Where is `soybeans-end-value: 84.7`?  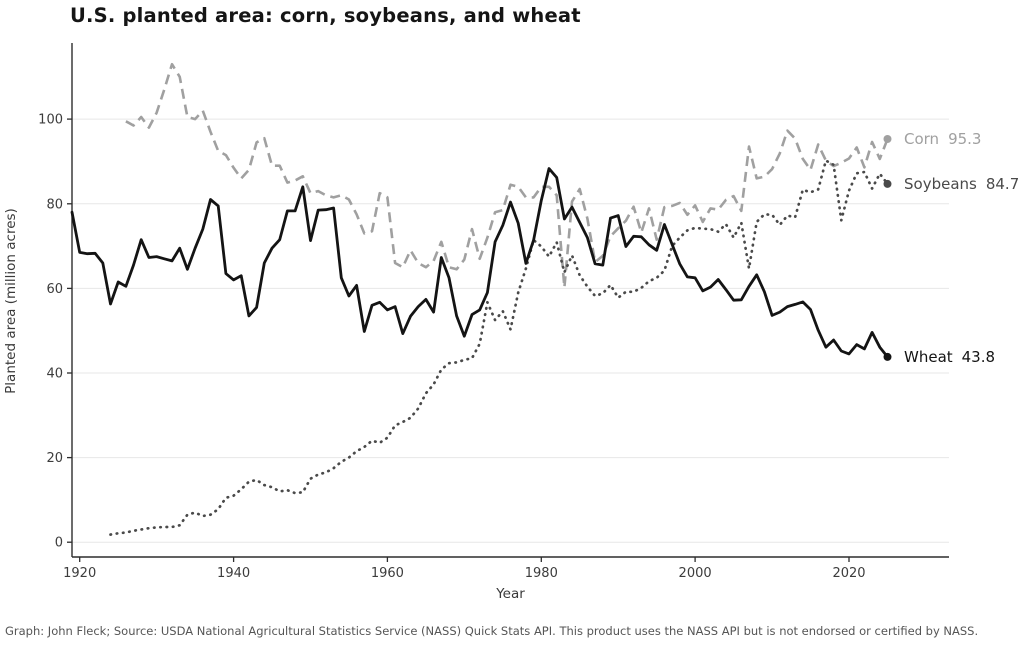
soybeans-end-value: 84.7 is located at coordinates (1002, 184).